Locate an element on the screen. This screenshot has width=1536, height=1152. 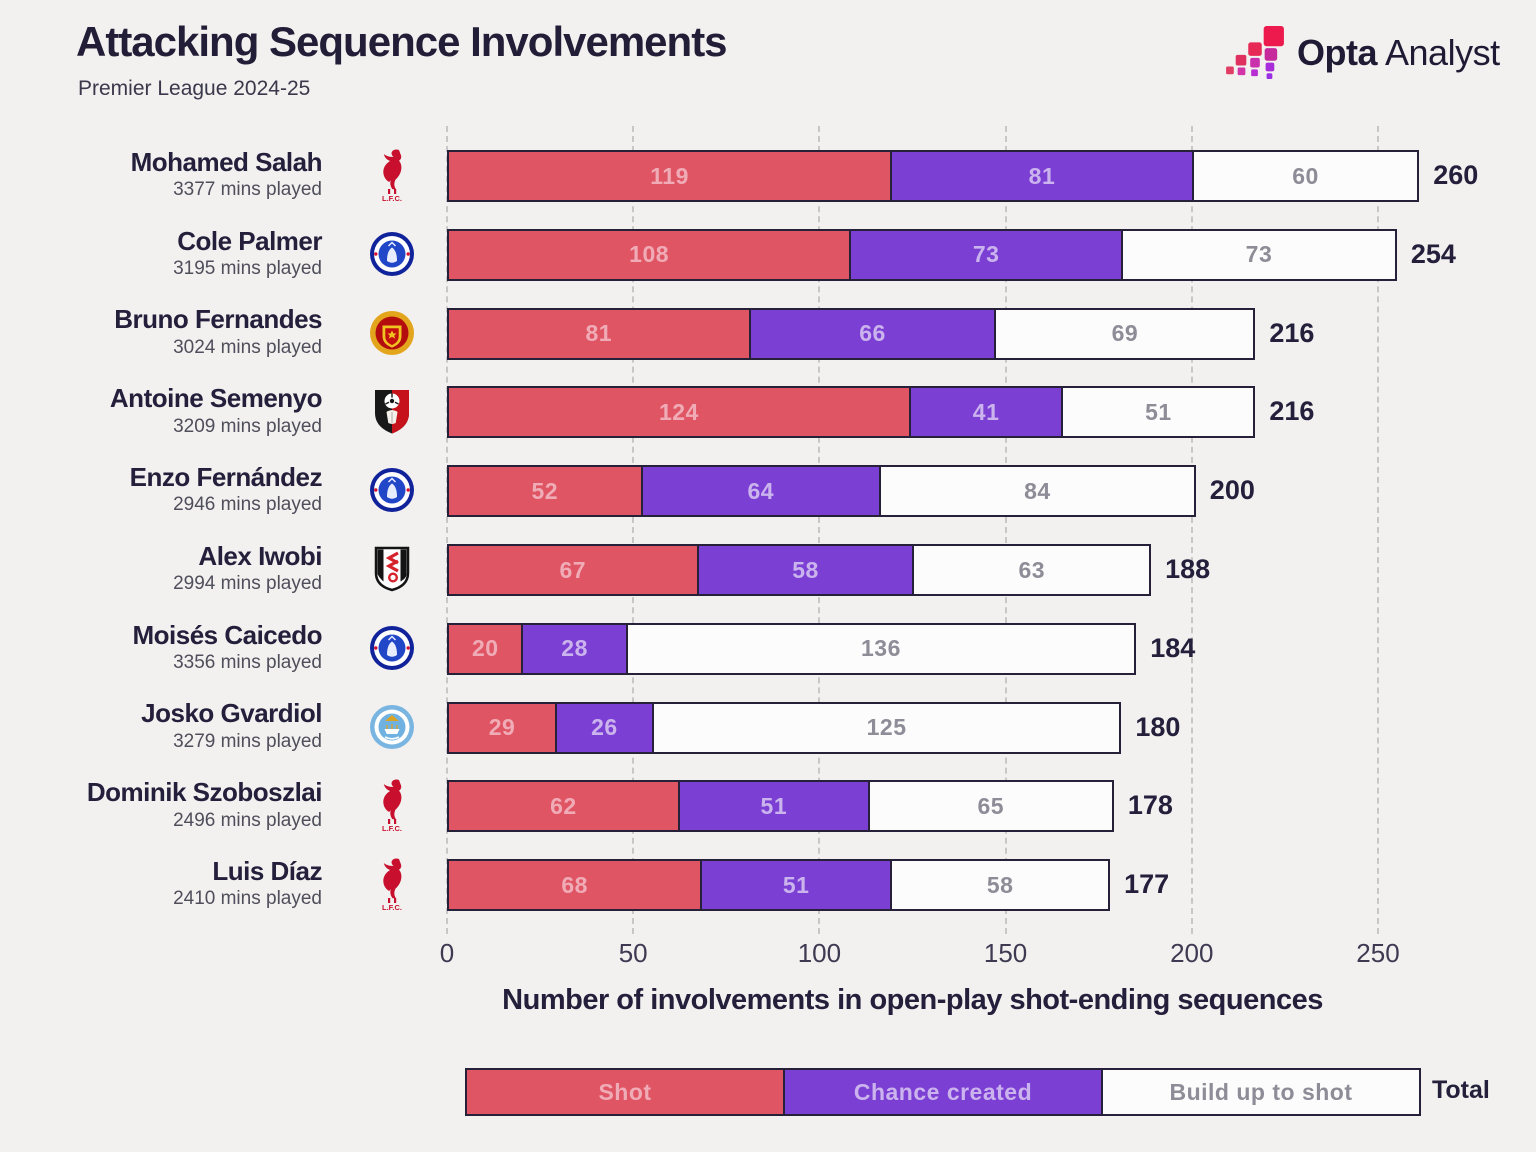
player-label-block: Luis Díaz 2410 mins played is located at coordinates (161, 882).